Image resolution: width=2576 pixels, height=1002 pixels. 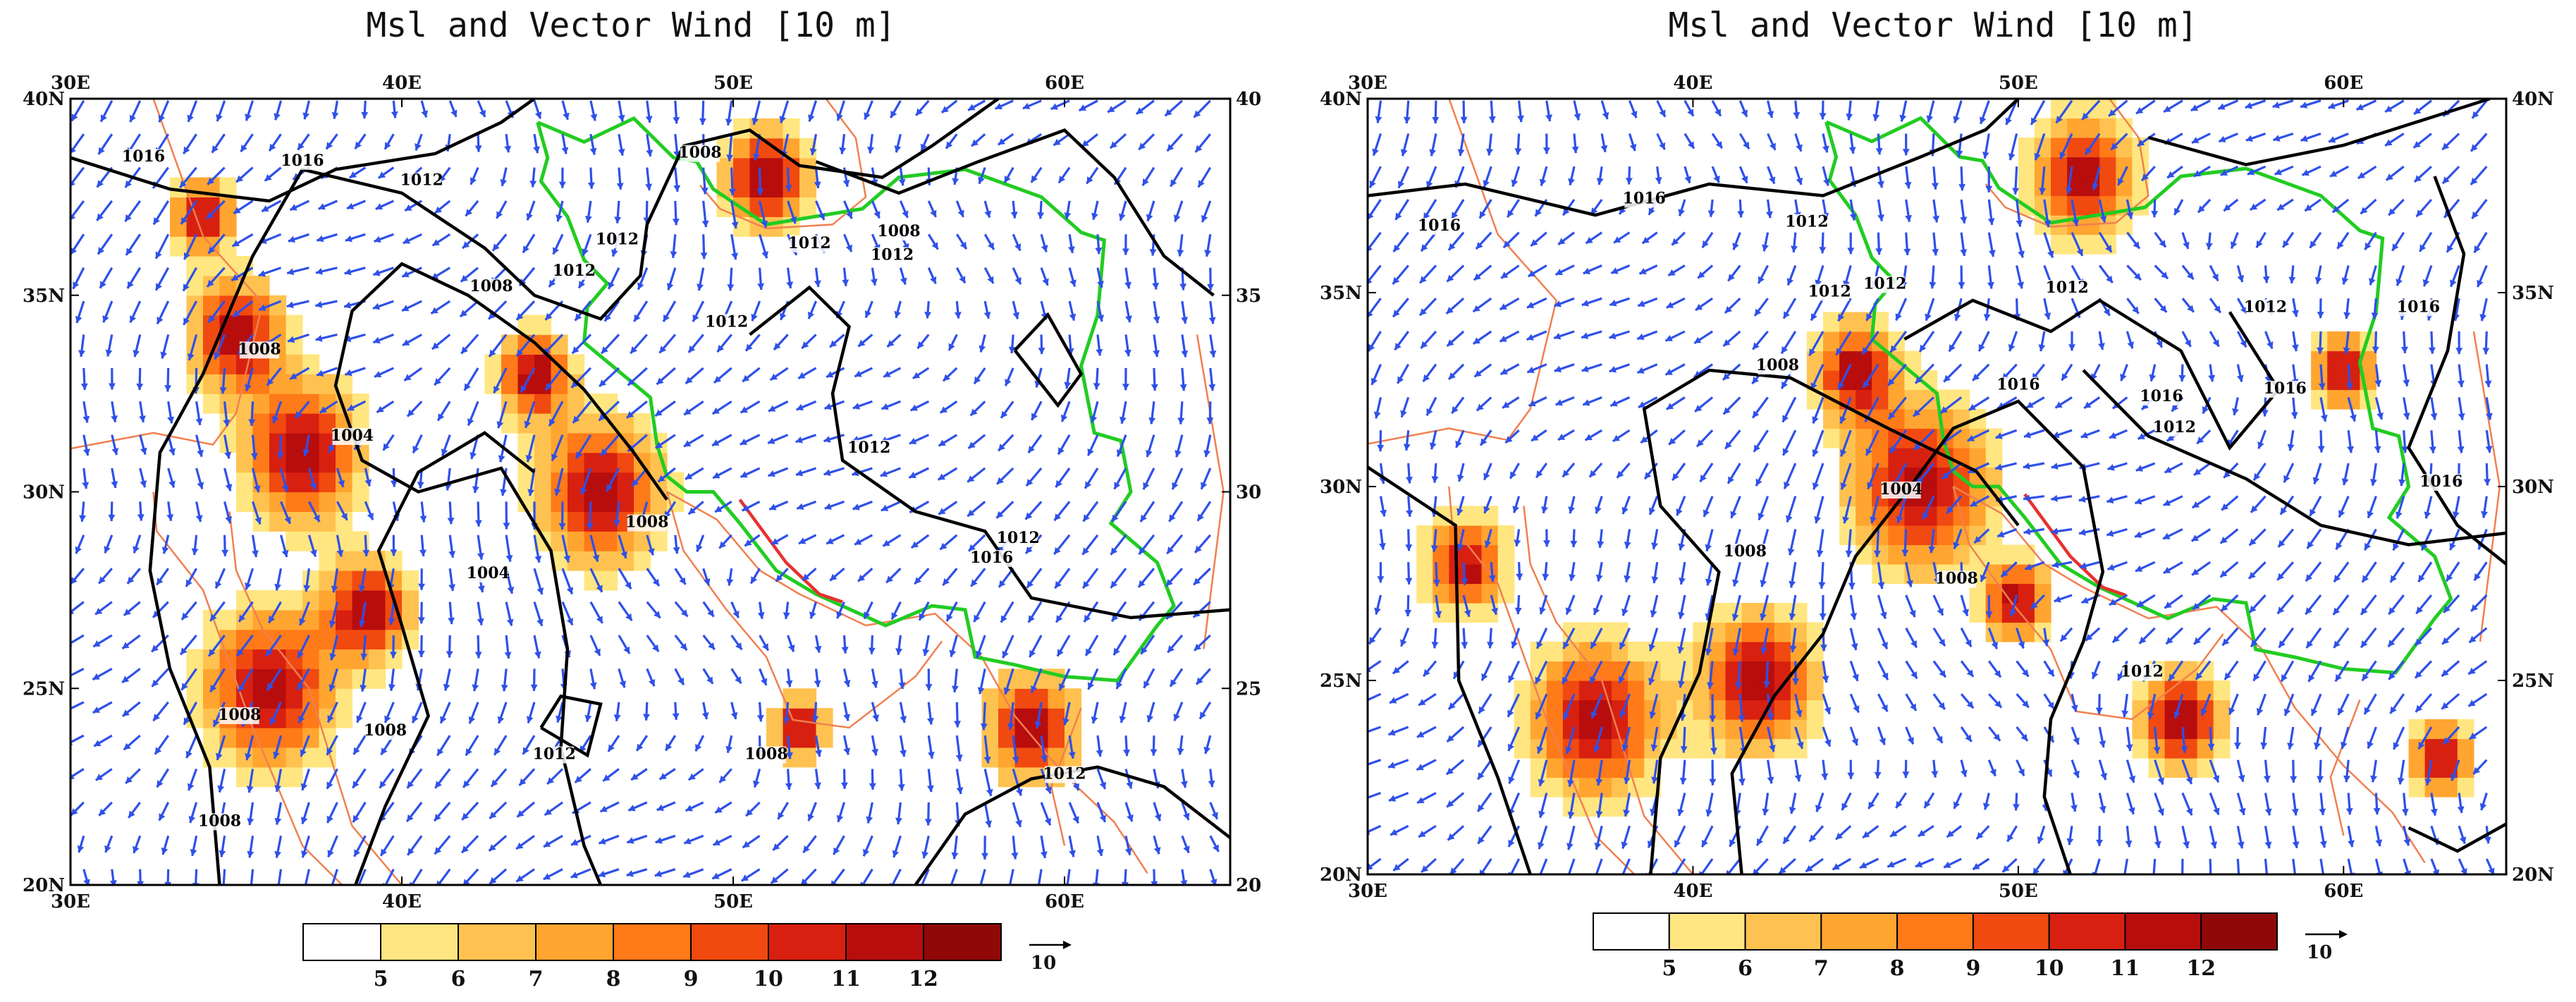 I want to click on isobar-label: 1016, so click(x=991, y=558).